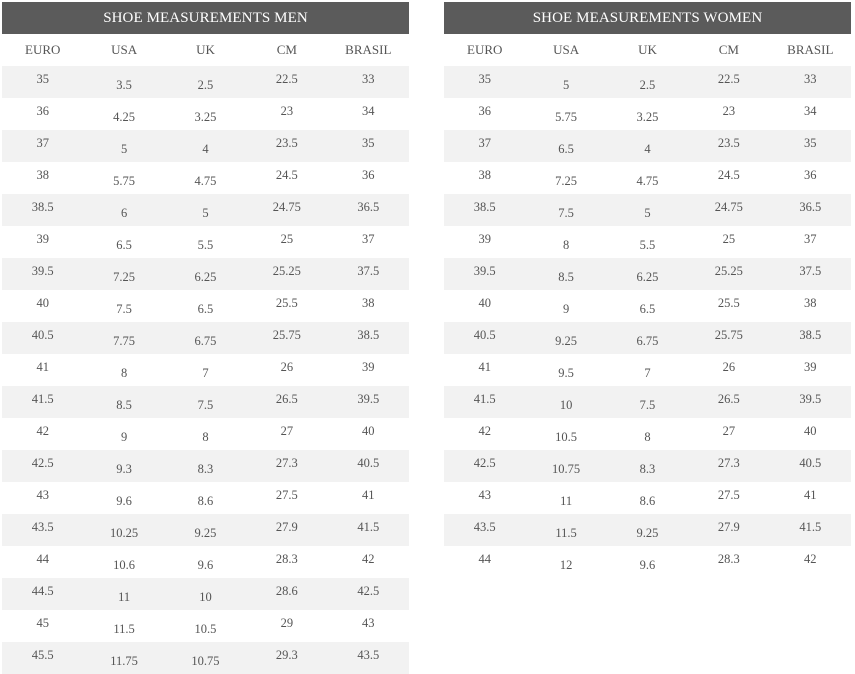 The width and height of the screenshot is (855, 674). I want to click on men-cell-cm: 23.5, so click(287, 146).